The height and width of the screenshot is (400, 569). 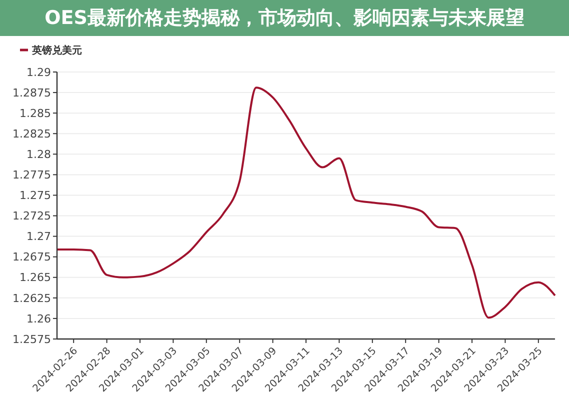 I want to click on chart-title: OES最新价格走势揭秘，市场动向、影响因素与未来展望, so click(x=285, y=18).